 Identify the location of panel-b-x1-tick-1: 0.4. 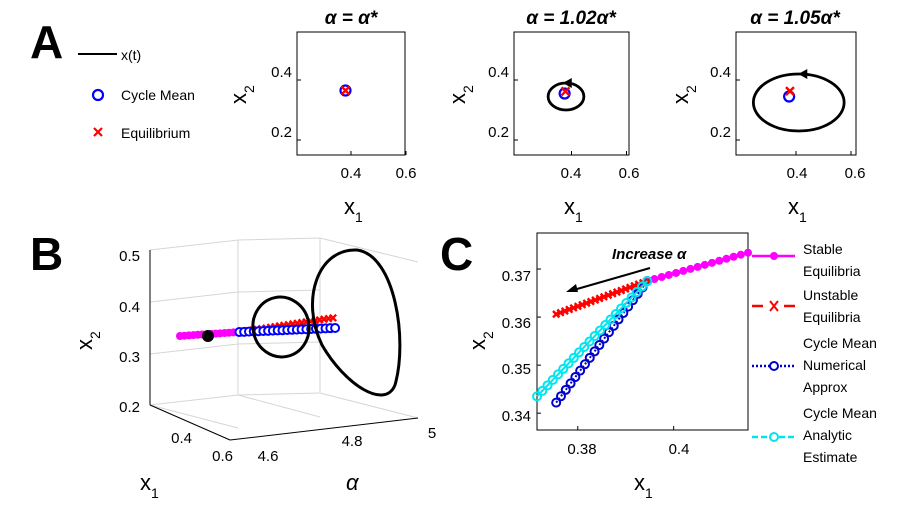
(181, 438).